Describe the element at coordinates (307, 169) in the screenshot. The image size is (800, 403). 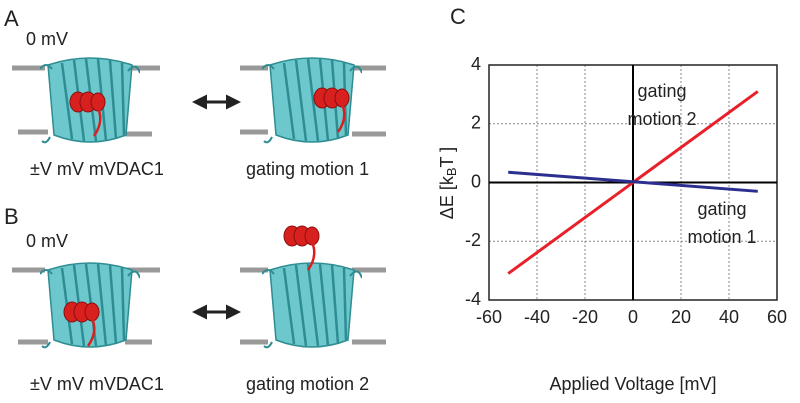
I see `caption: gating motion 1` at that location.